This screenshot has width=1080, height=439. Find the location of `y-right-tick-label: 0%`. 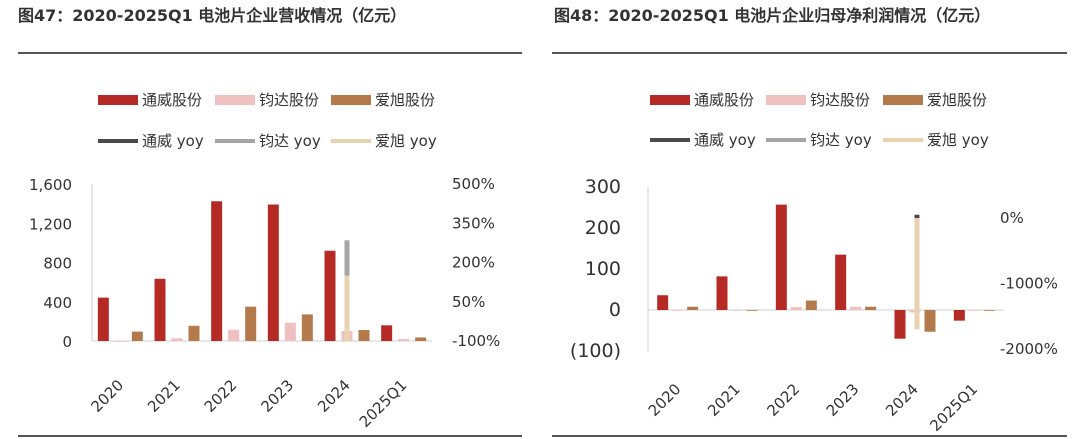

y-right-tick-label: 0% is located at coordinates (1012, 218).